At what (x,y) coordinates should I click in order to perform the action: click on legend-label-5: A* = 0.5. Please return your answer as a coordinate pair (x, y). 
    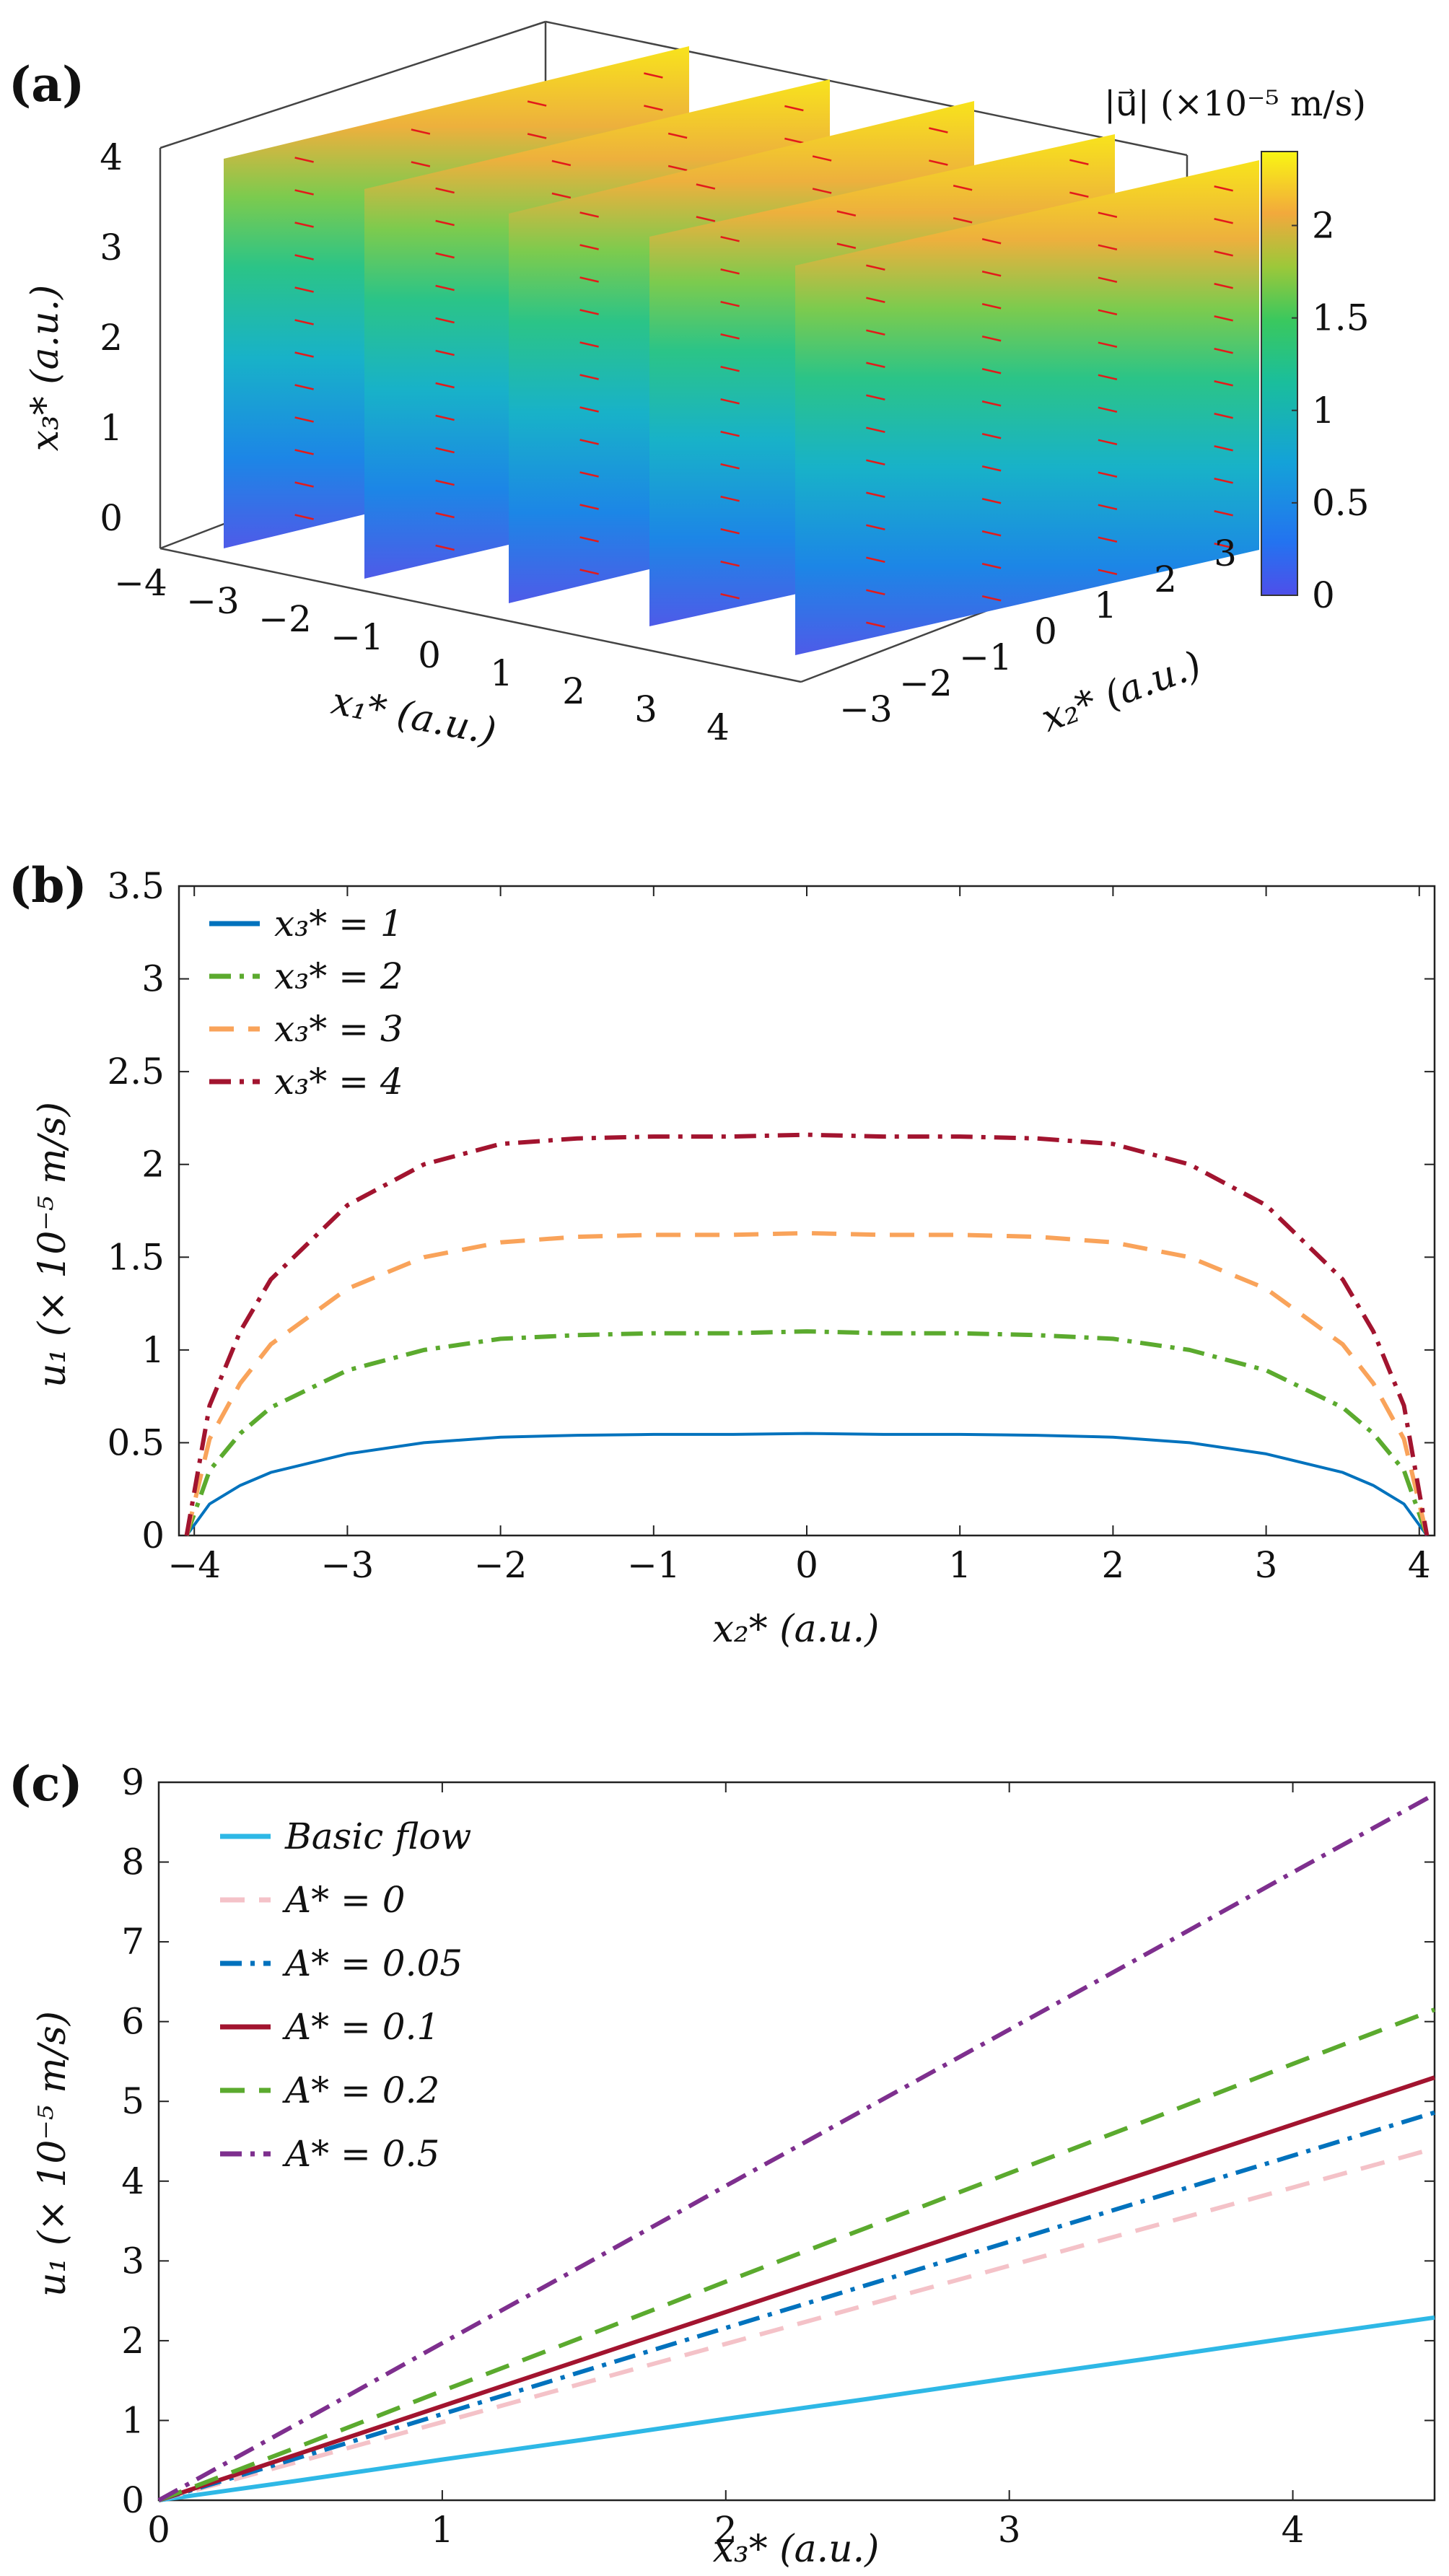
    Looking at the image, I should click on (360, 2154).